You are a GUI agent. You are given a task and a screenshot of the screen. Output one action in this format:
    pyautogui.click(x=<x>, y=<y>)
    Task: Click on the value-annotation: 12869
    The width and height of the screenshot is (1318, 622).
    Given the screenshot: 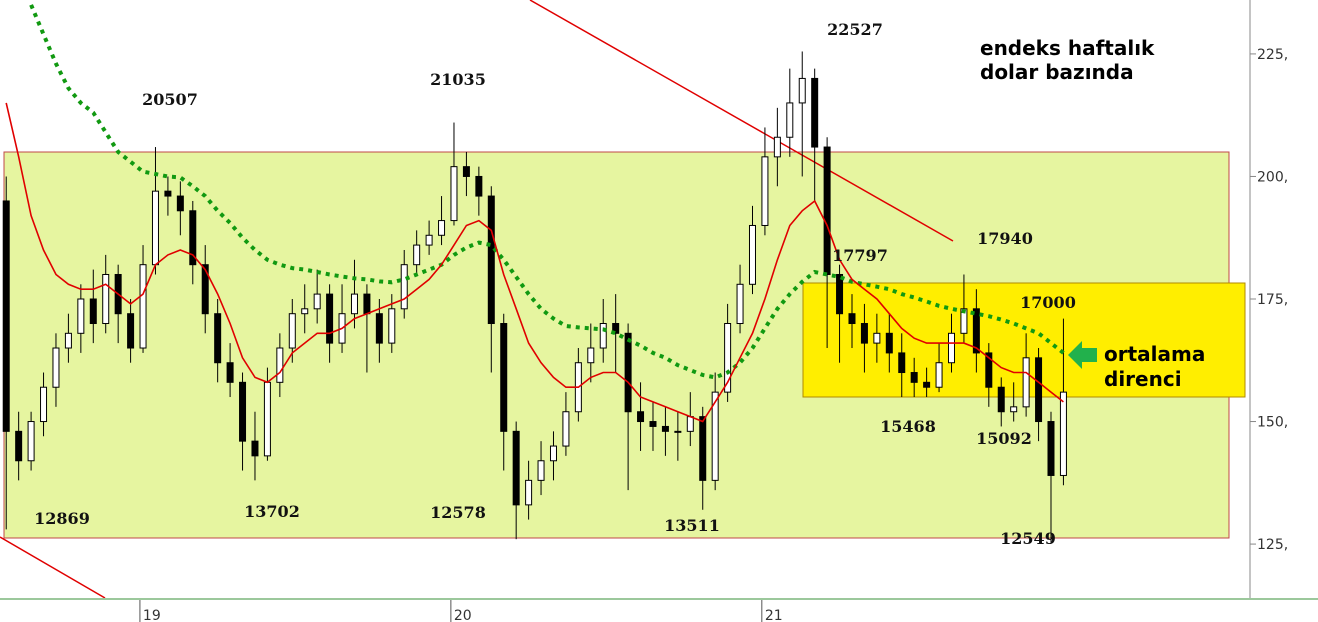 What is the action you would take?
    pyautogui.click(x=62, y=518)
    